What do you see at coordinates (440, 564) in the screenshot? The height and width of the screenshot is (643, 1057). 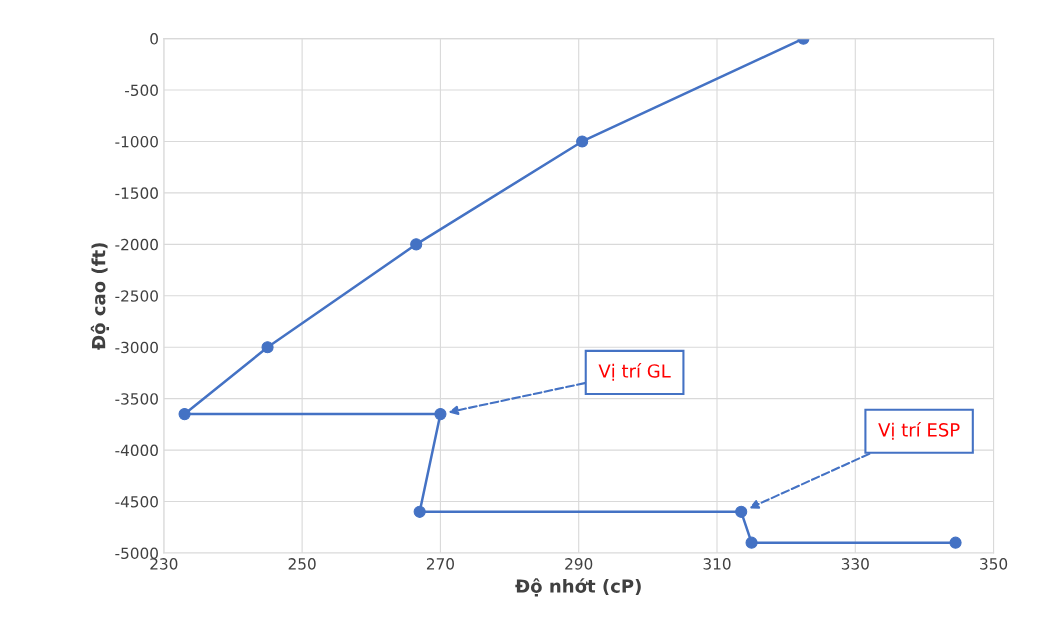 I see `x-tick-label: 270` at bounding box center [440, 564].